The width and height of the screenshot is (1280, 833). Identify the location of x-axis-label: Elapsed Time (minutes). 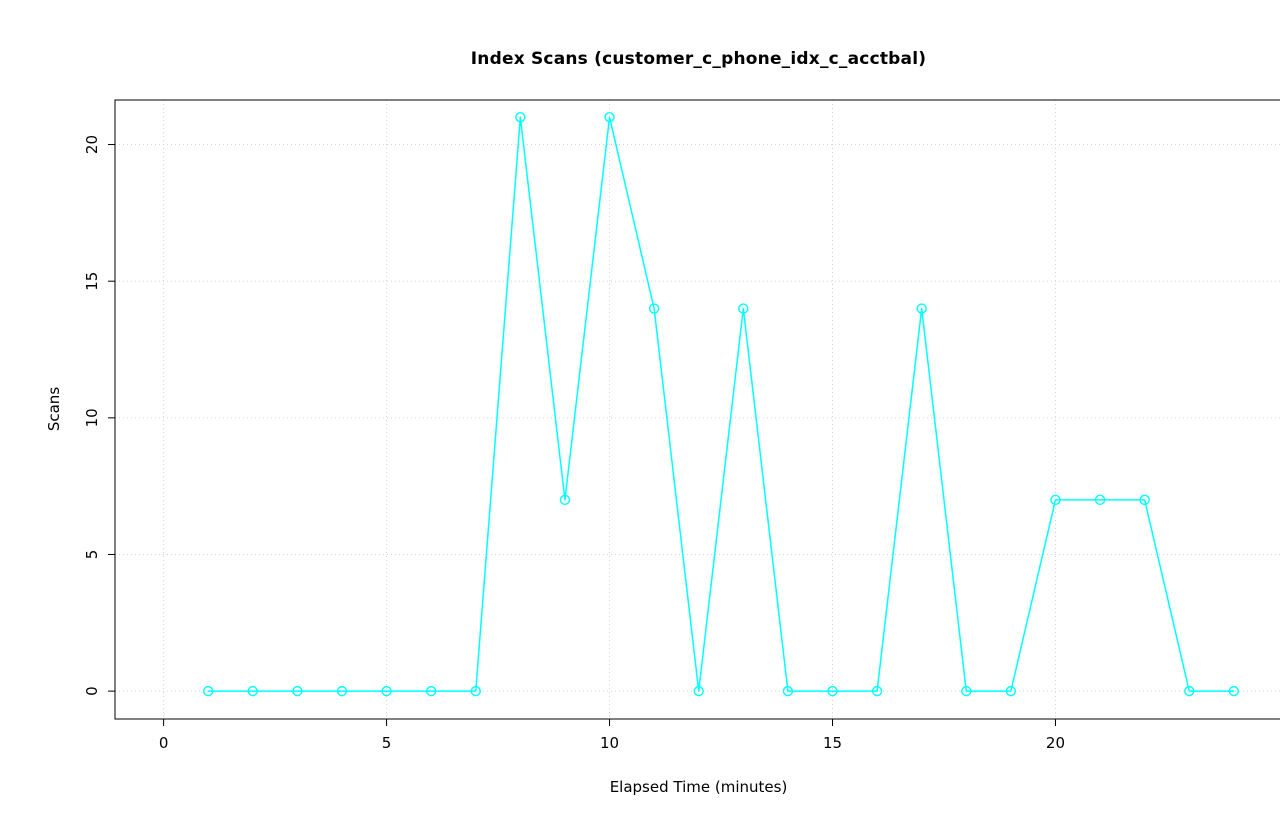
(698, 787).